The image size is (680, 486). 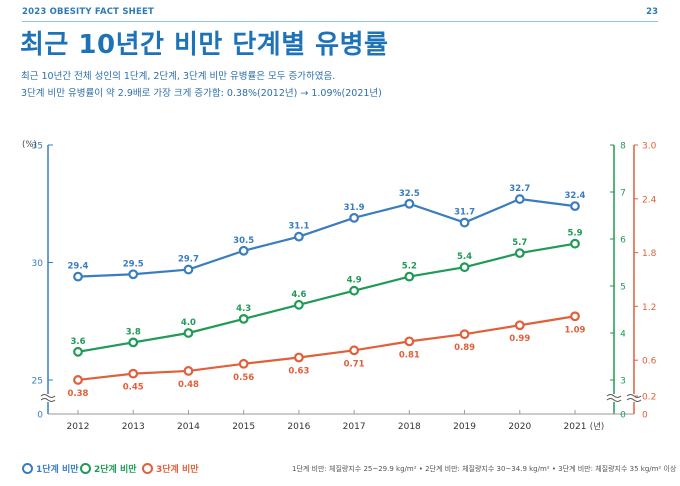 What do you see at coordinates (464, 213) in the screenshot?
I see `data-label: 31.7` at bounding box center [464, 213].